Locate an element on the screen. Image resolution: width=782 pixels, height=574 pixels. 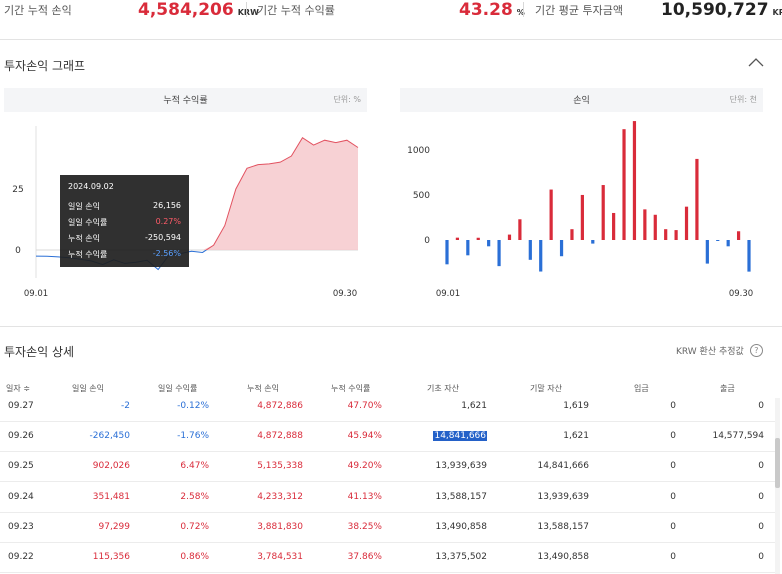
cell-date: 09.23 is located at coordinates (21, 527).